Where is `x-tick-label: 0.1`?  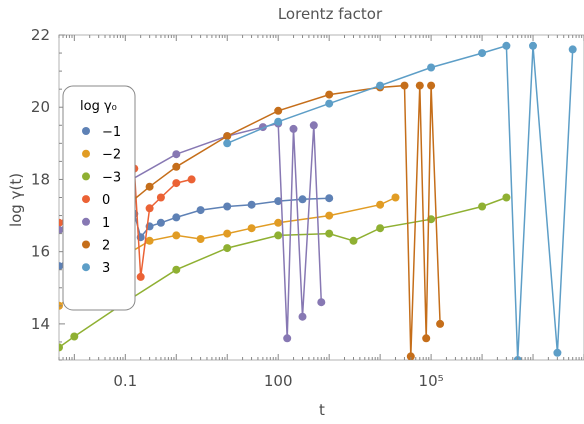
x-tick-label: 0.1 is located at coordinates (125, 381).